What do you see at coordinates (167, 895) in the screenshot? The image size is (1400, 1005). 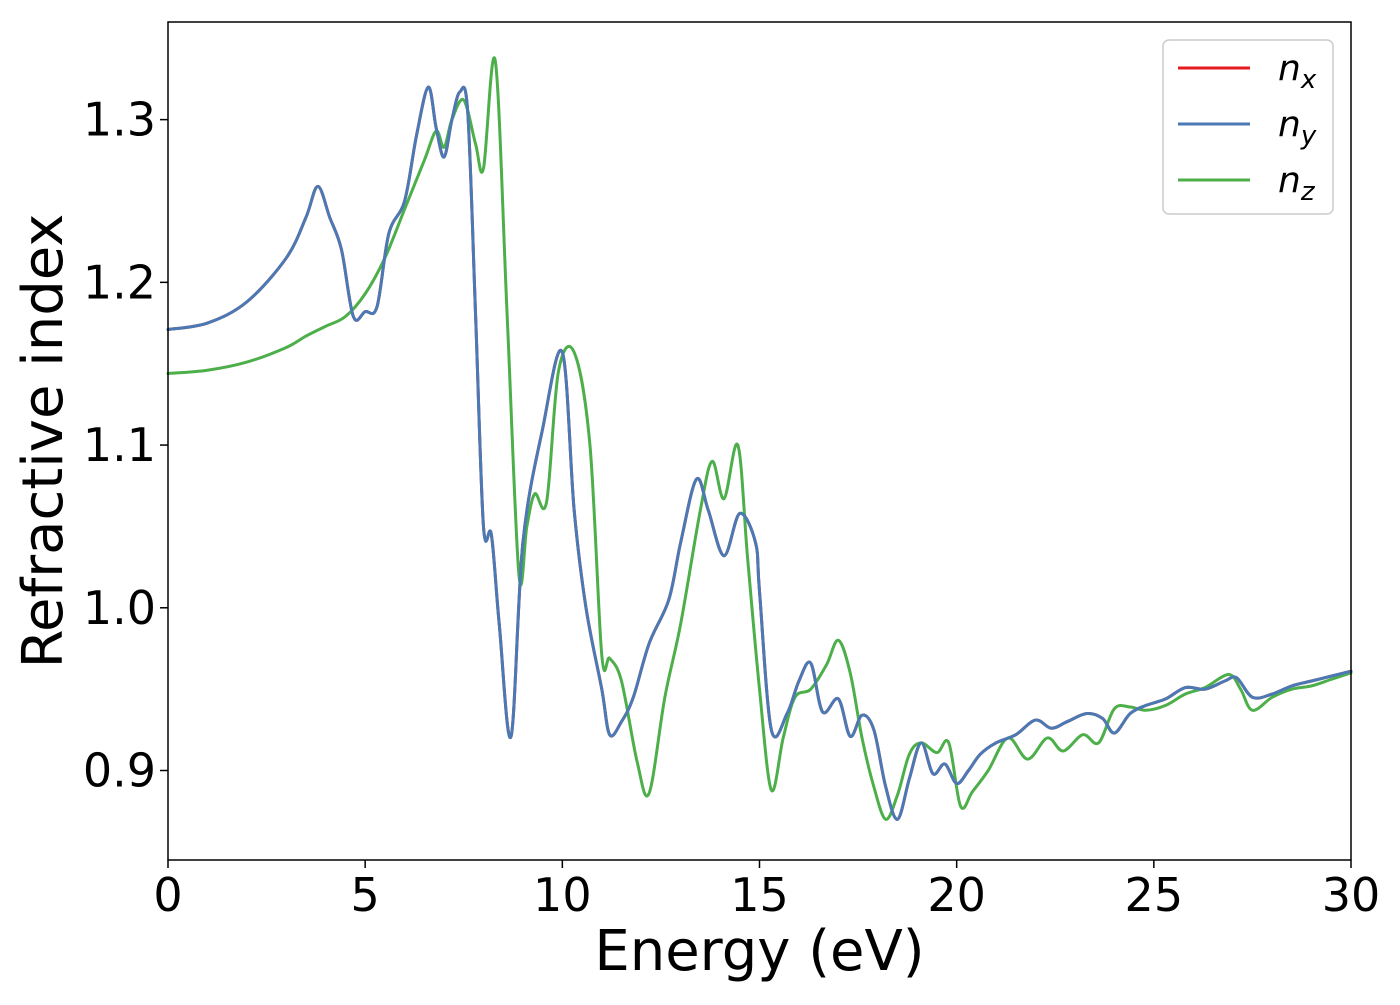 I see `x-tick-label: 0` at bounding box center [167, 895].